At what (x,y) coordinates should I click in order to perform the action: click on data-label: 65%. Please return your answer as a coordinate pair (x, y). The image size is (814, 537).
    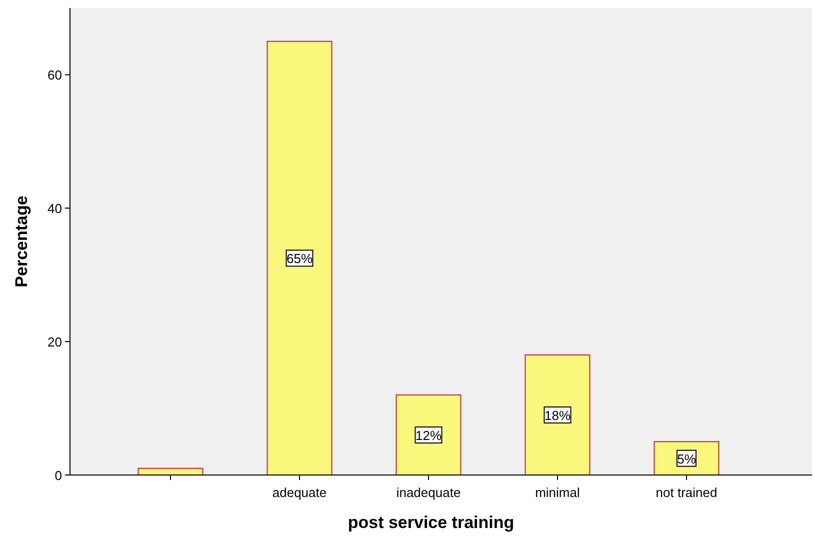
    Looking at the image, I should click on (299, 258).